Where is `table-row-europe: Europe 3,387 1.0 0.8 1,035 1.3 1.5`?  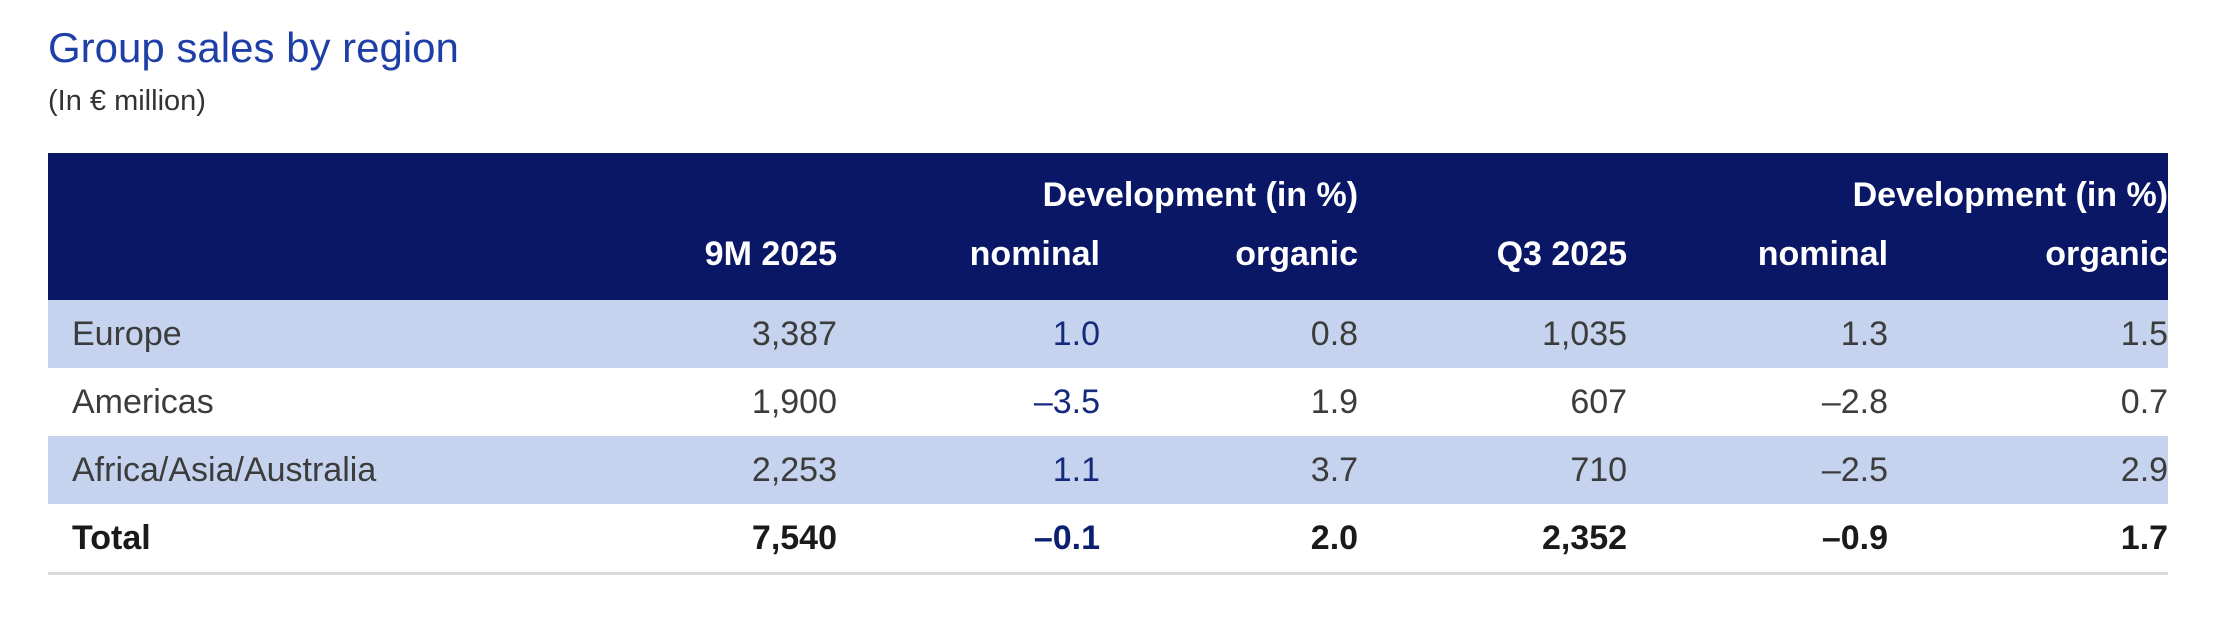
table-row-europe: Europe 3,387 1.0 0.8 1,035 1.3 1.5 is located at coordinates (1108, 334).